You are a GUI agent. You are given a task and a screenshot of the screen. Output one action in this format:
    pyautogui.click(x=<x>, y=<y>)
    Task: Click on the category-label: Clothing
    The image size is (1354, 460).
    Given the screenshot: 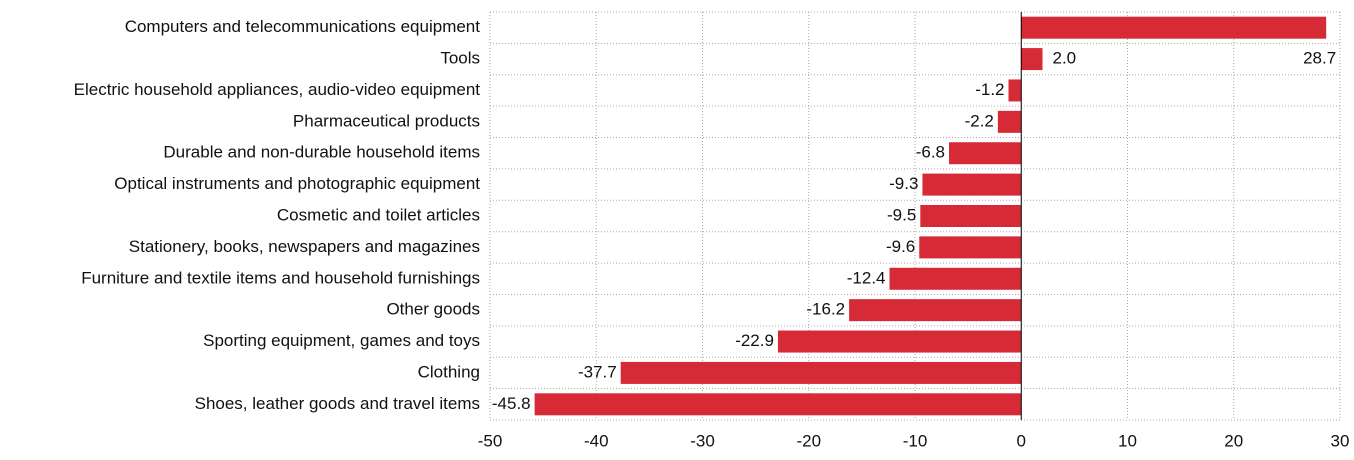 What is the action you would take?
    pyautogui.click(x=449, y=371)
    